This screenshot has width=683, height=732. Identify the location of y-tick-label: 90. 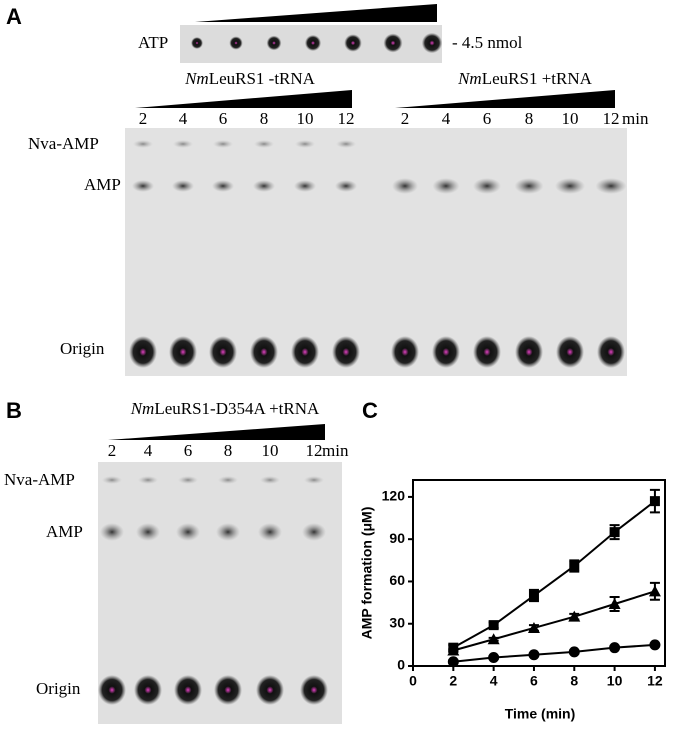
(397, 538).